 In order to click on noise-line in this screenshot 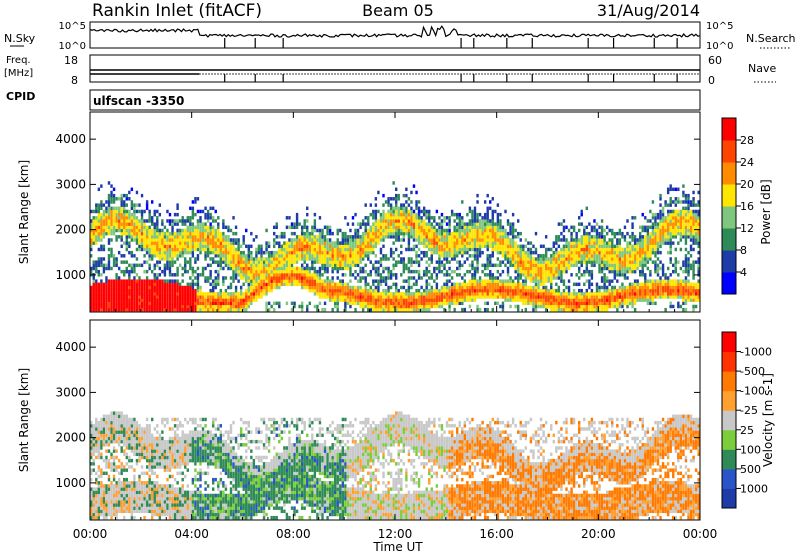, I will do `click(395, 31)`.